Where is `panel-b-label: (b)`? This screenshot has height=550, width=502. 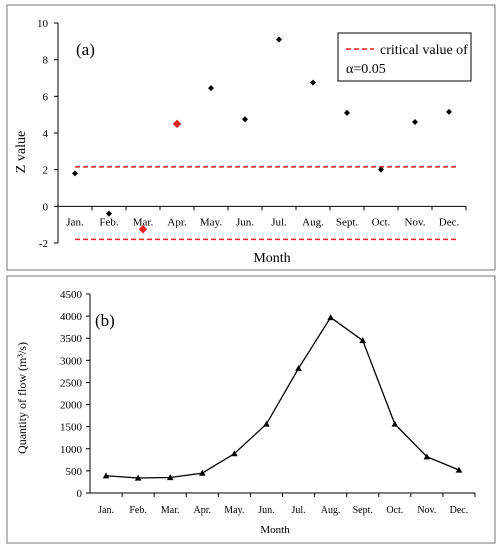
panel-b-label: (b) is located at coordinates (105, 320).